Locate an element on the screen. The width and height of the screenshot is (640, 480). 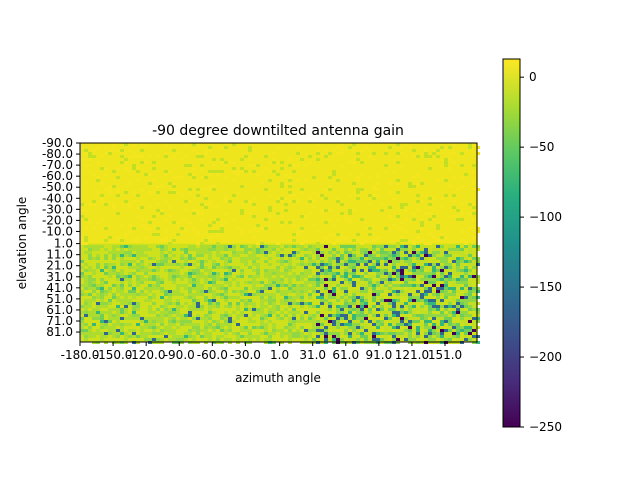
colorbar-tick-label: −150 is located at coordinates (545, 287).